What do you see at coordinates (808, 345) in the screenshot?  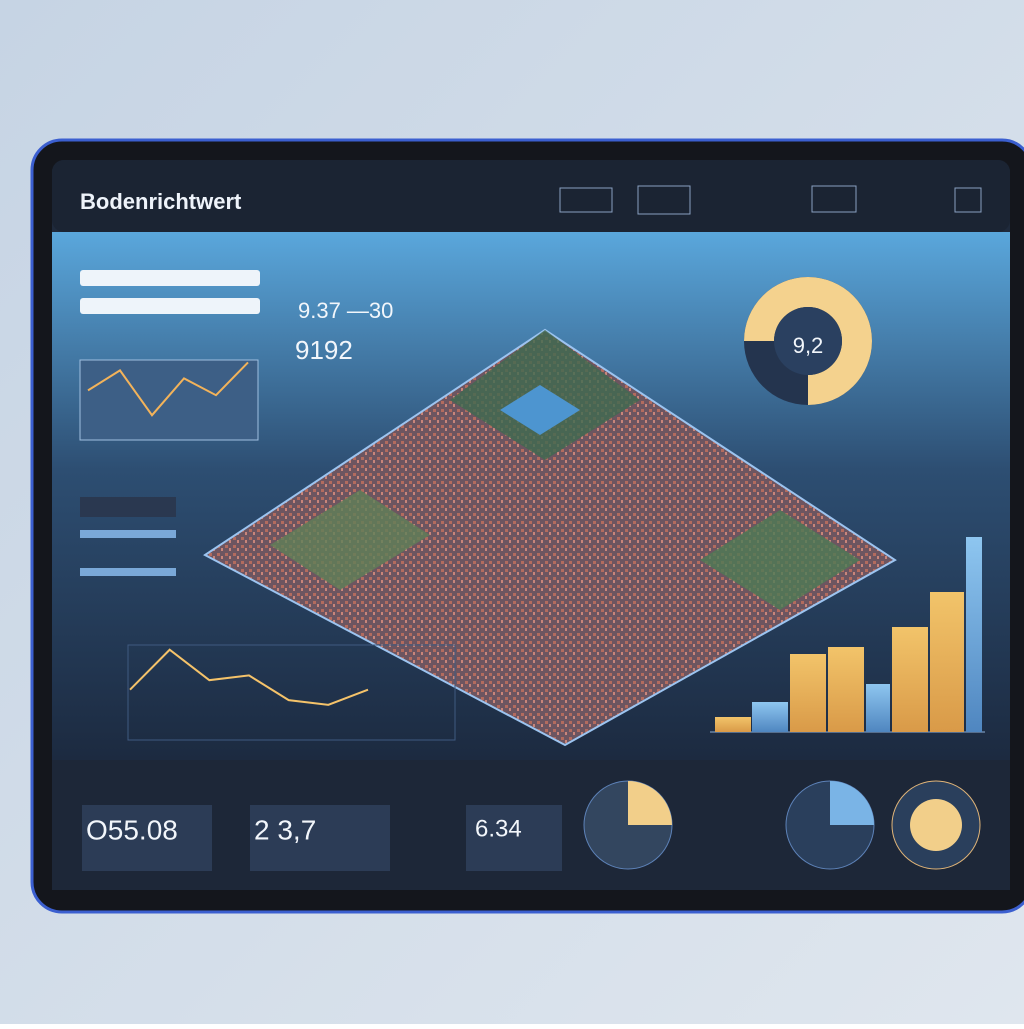 I see `donut-label: 9,2` at bounding box center [808, 345].